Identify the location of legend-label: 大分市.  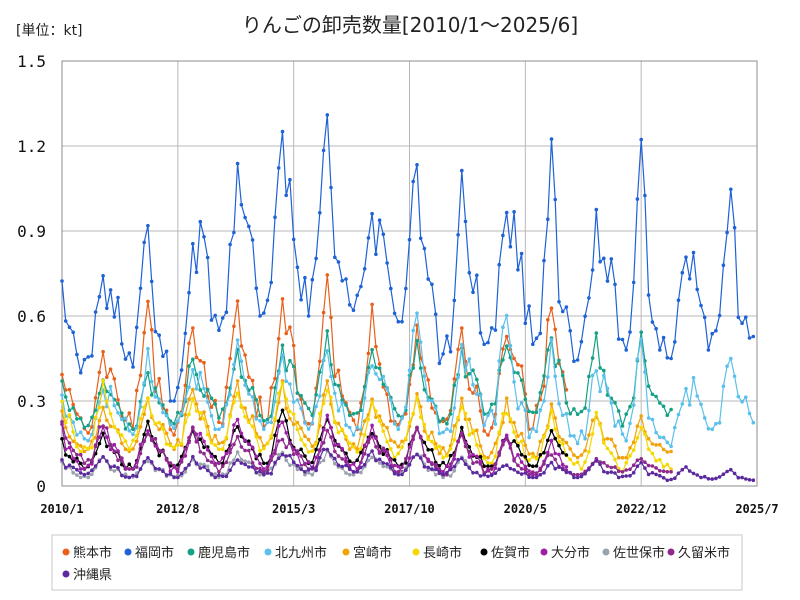
(570, 553).